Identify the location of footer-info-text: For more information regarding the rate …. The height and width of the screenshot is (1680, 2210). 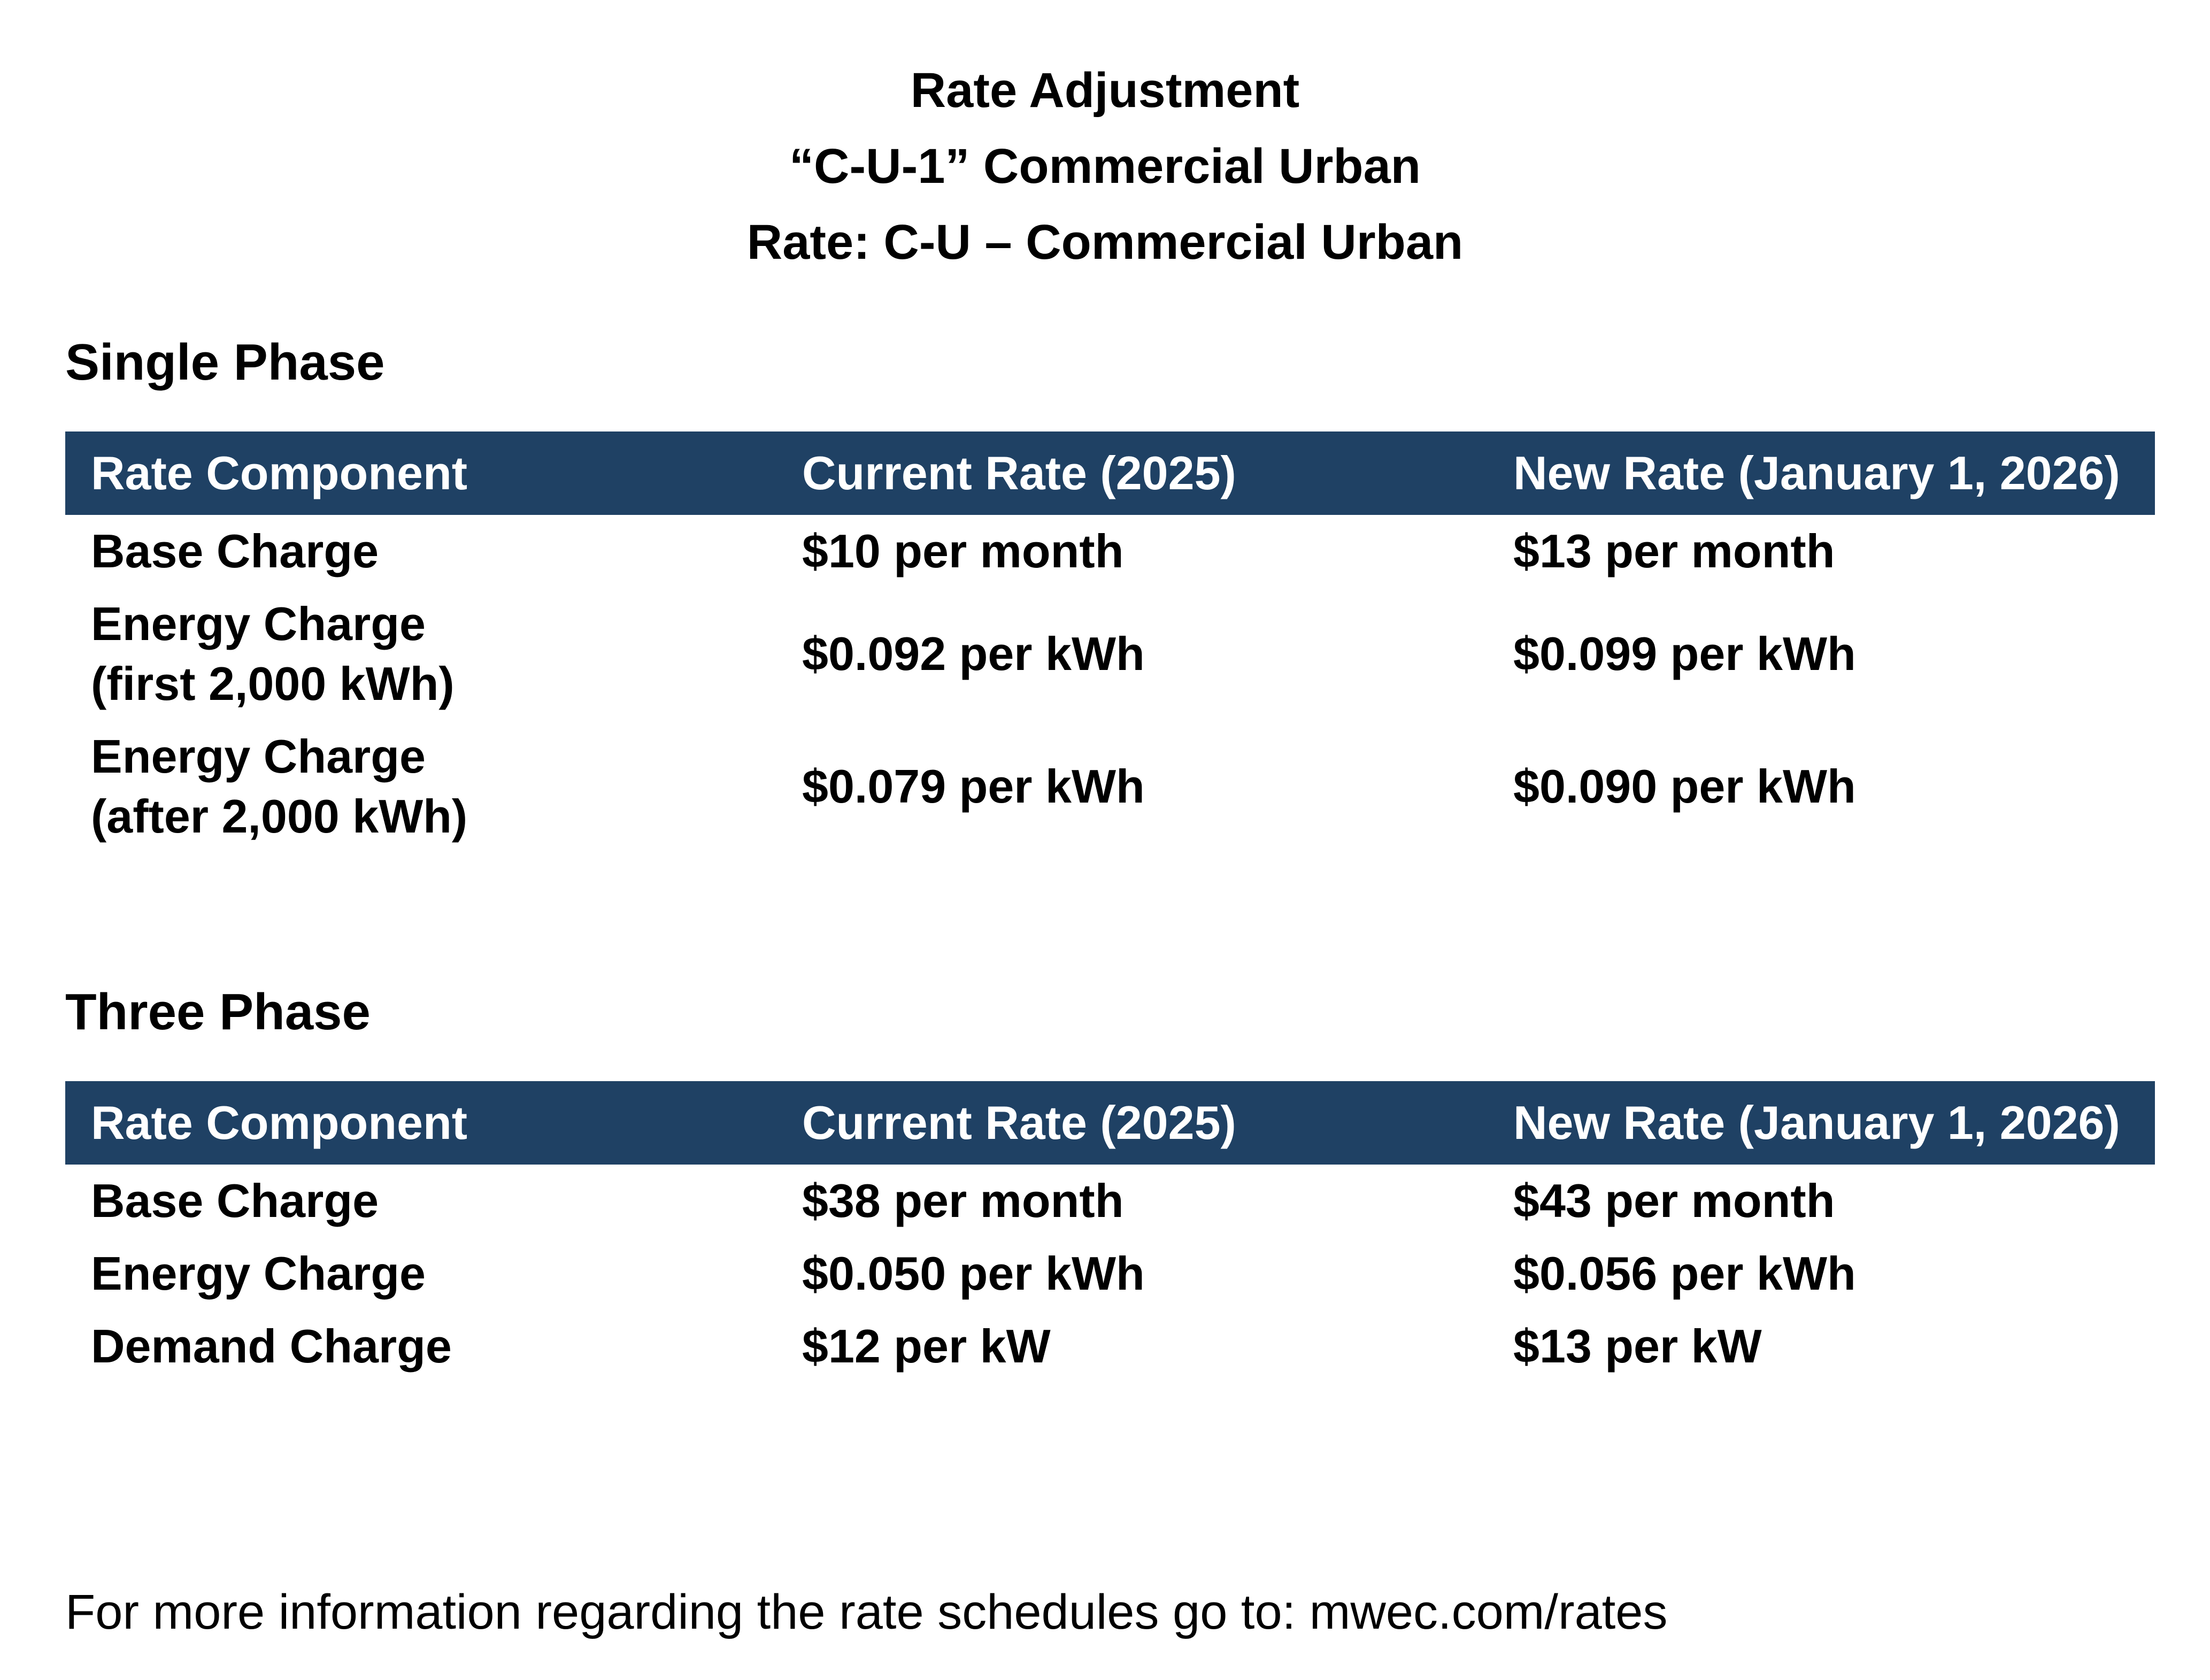
(687, 1612).